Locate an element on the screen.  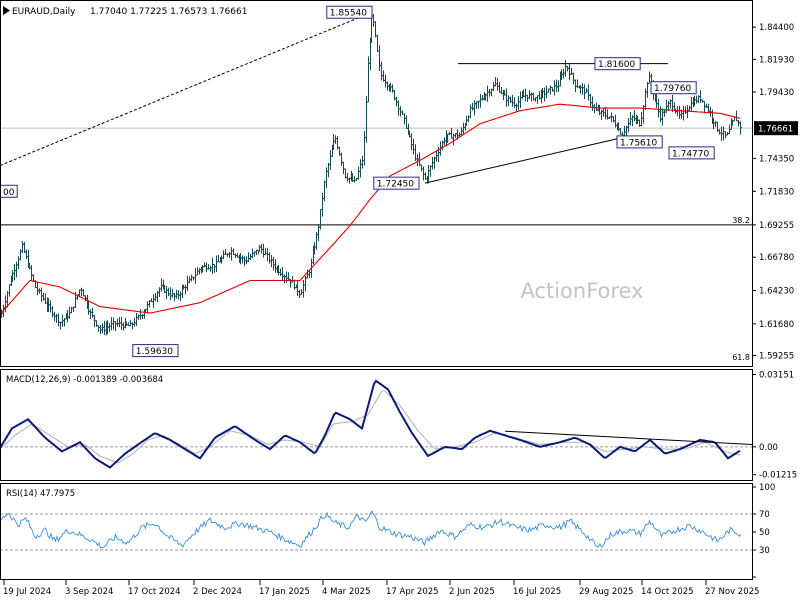
price-label-text: 1.85540 is located at coordinates (348, 14).